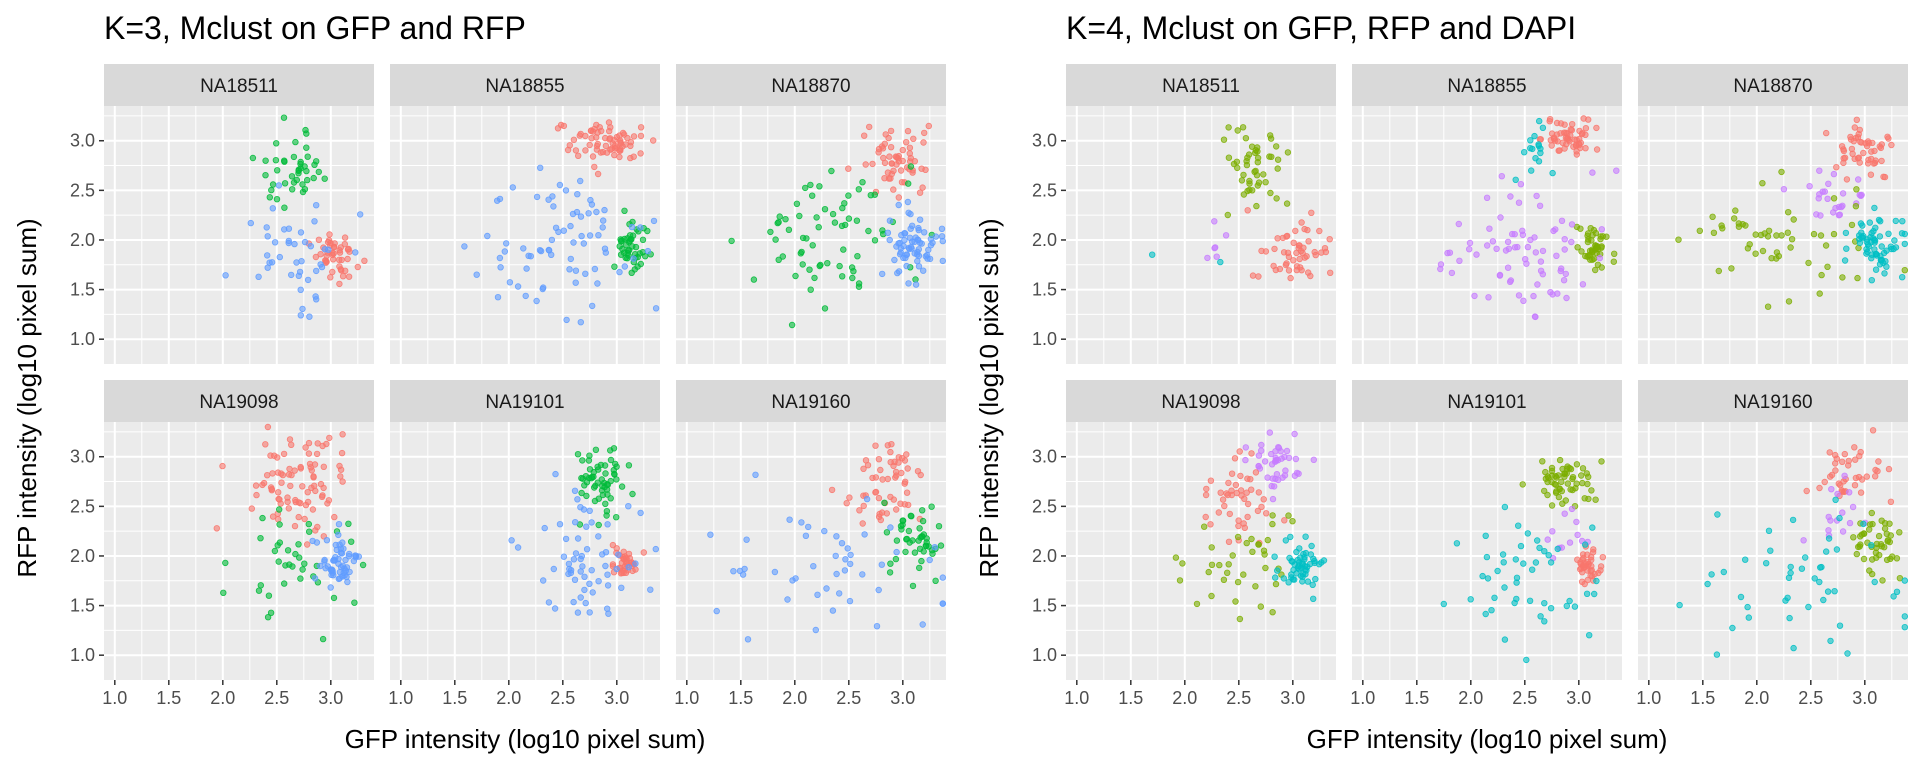 The height and width of the screenshot is (768, 1920). I want to click on facet-panel: 1.0 1.5 2.0 2.5 3.0, so click(222, 235).